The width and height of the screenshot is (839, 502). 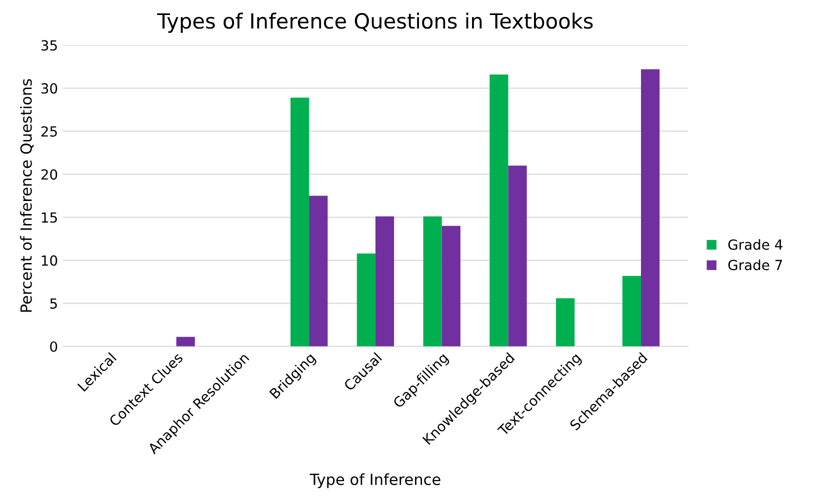 What do you see at coordinates (755, 264) in the screenshot?
I see `legend-label: Grade 7` at bounding box center [755, 264].